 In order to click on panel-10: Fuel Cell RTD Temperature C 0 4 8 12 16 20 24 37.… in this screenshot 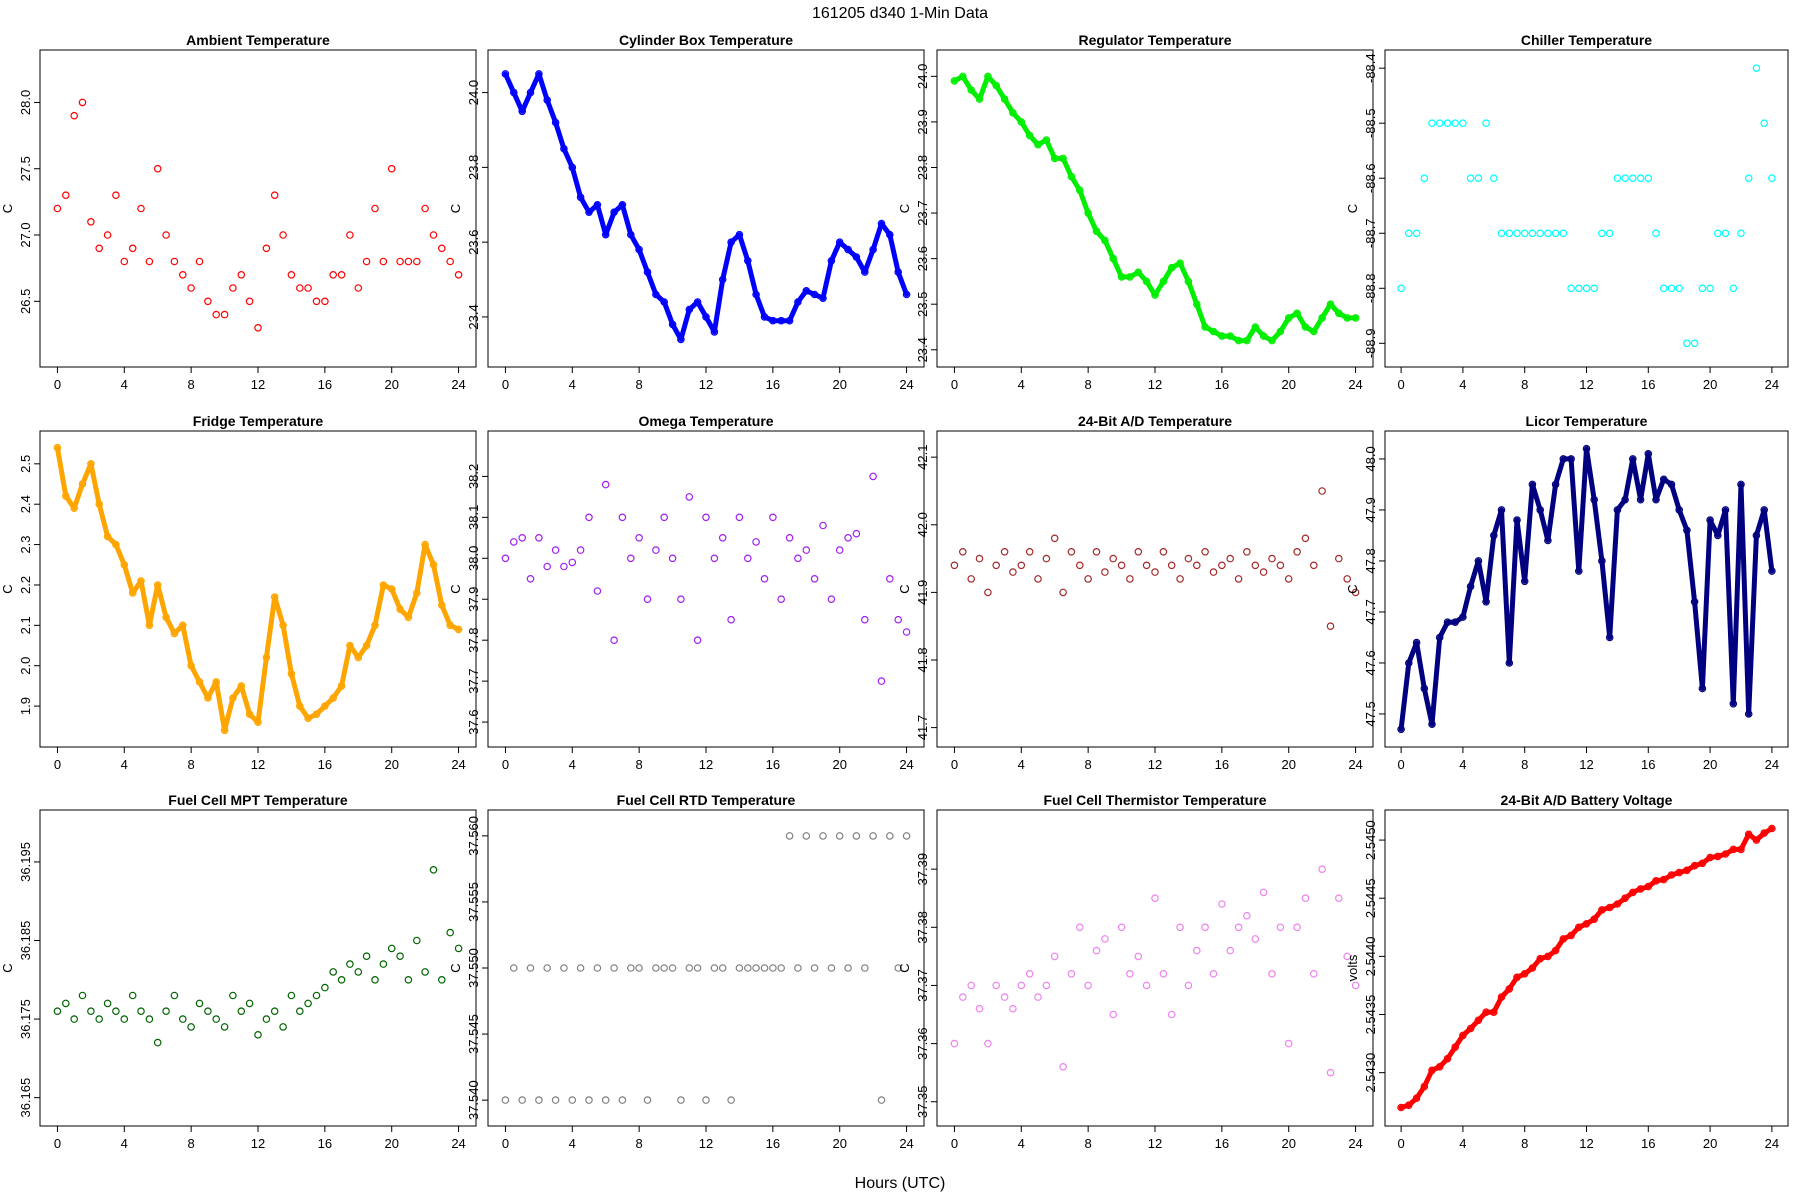, I will do `click(686, 971)`.